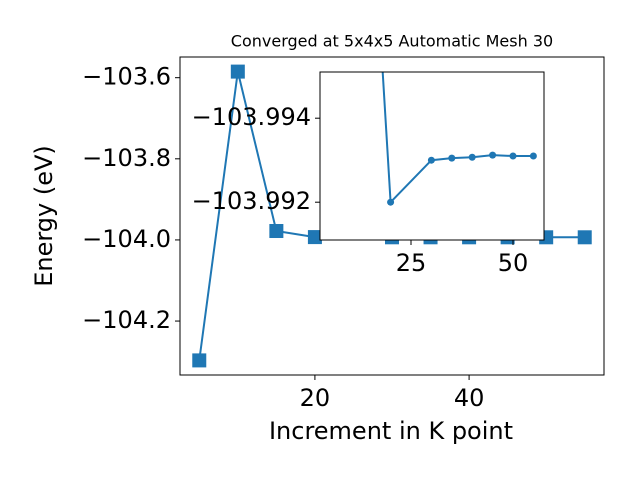 The image size is (640, 480). Describe the element at coordinates (315, 398) in the screenshot. I see `x-tick-label: 20` at that location.